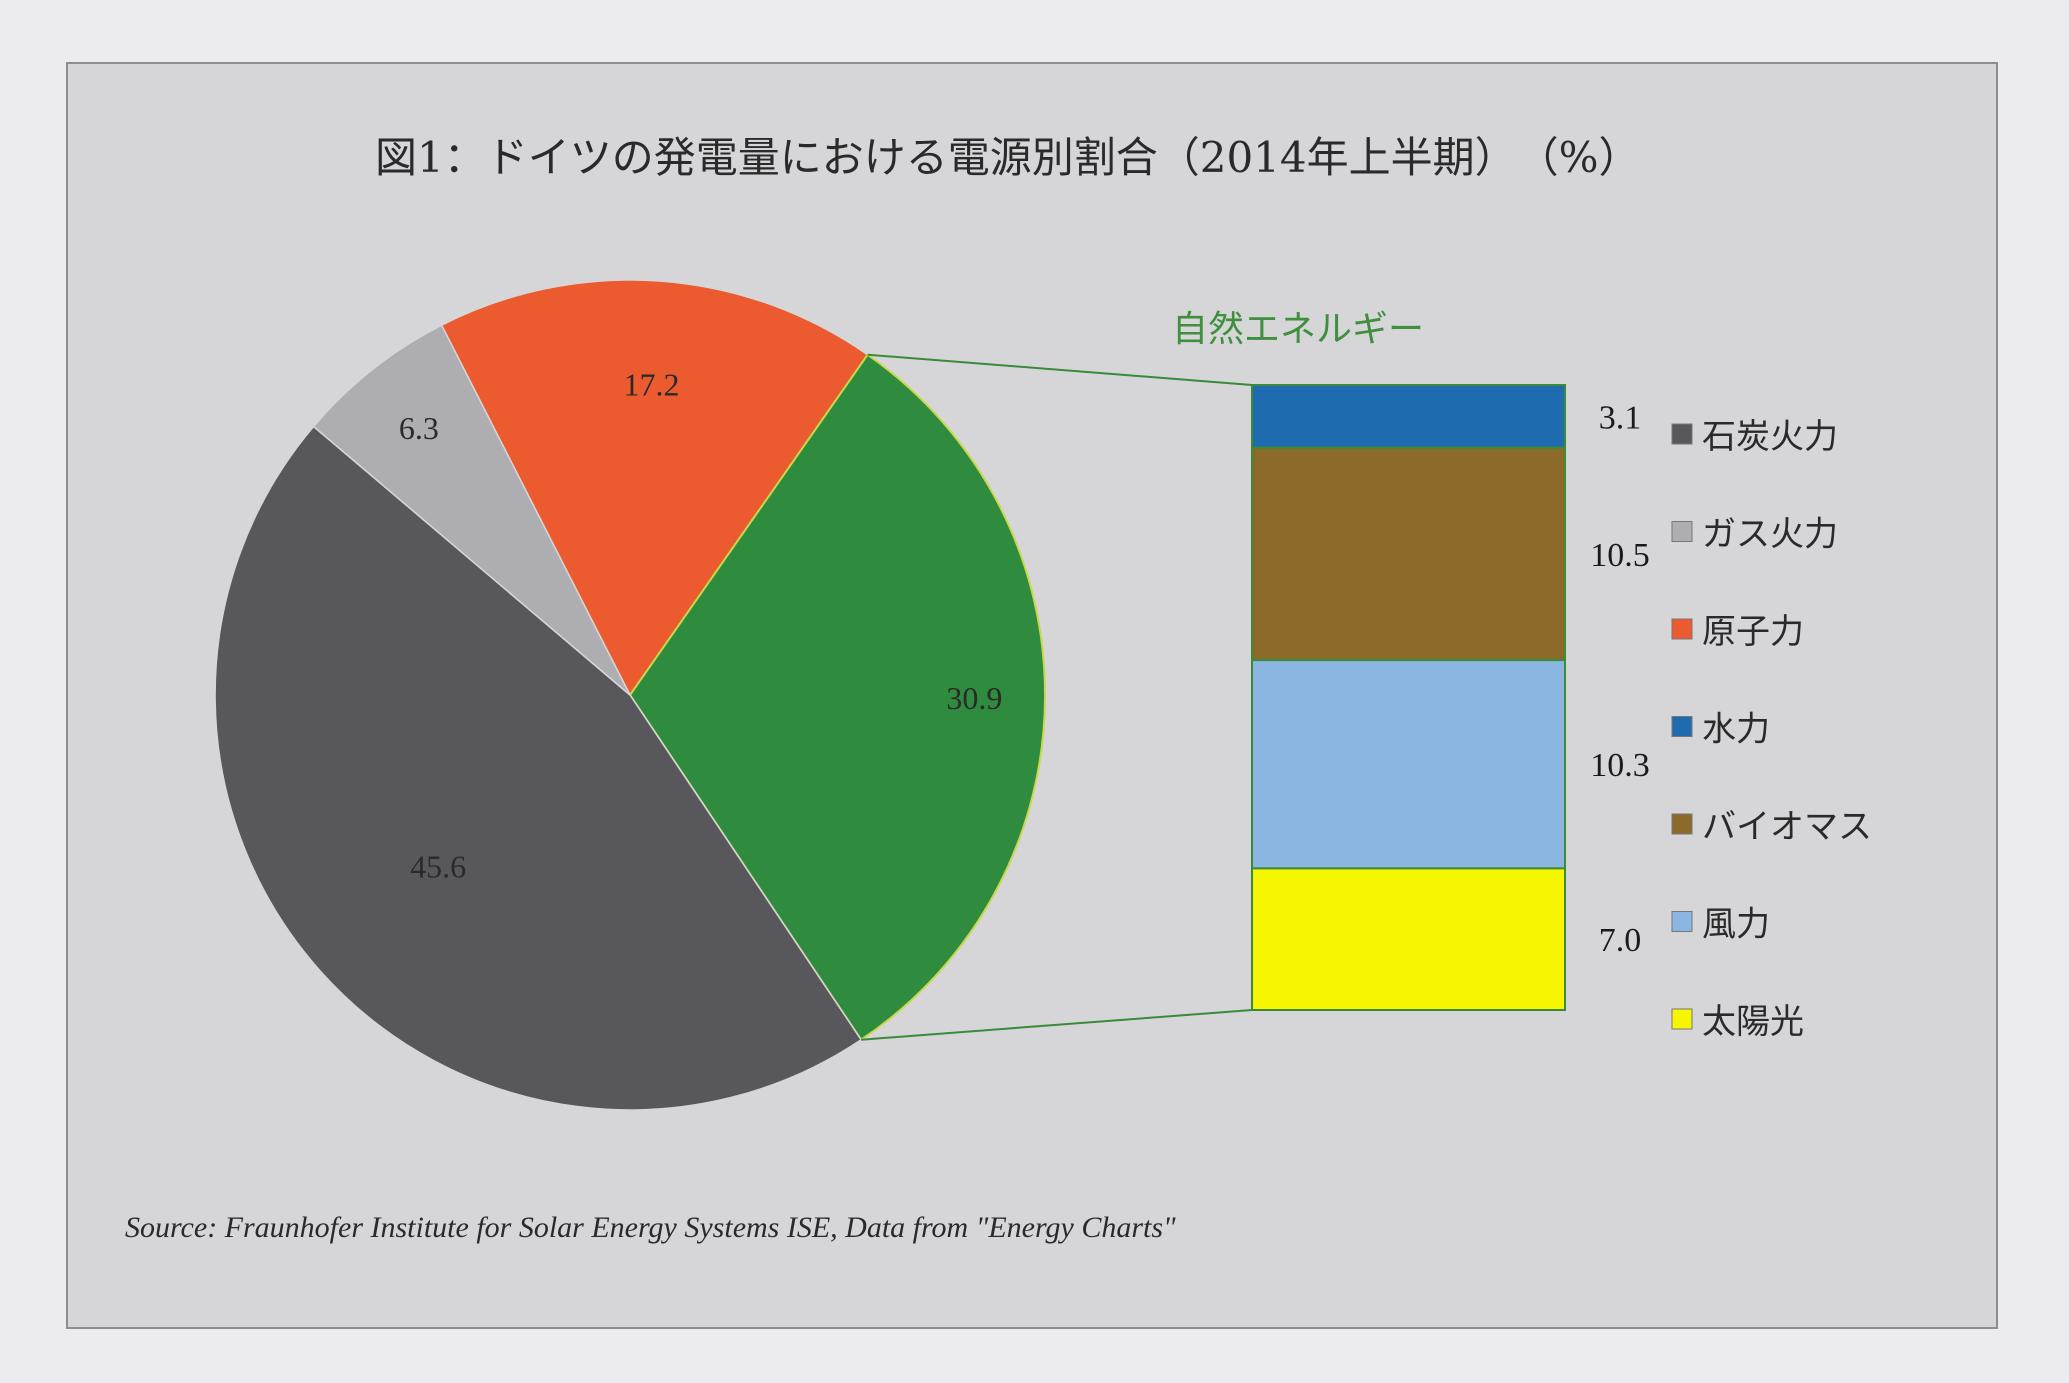  What do you see at coordinates (1736, 730) in the screenshot?
I see `legend-label-item-3: 水力` at bounding box center [1736, 730].